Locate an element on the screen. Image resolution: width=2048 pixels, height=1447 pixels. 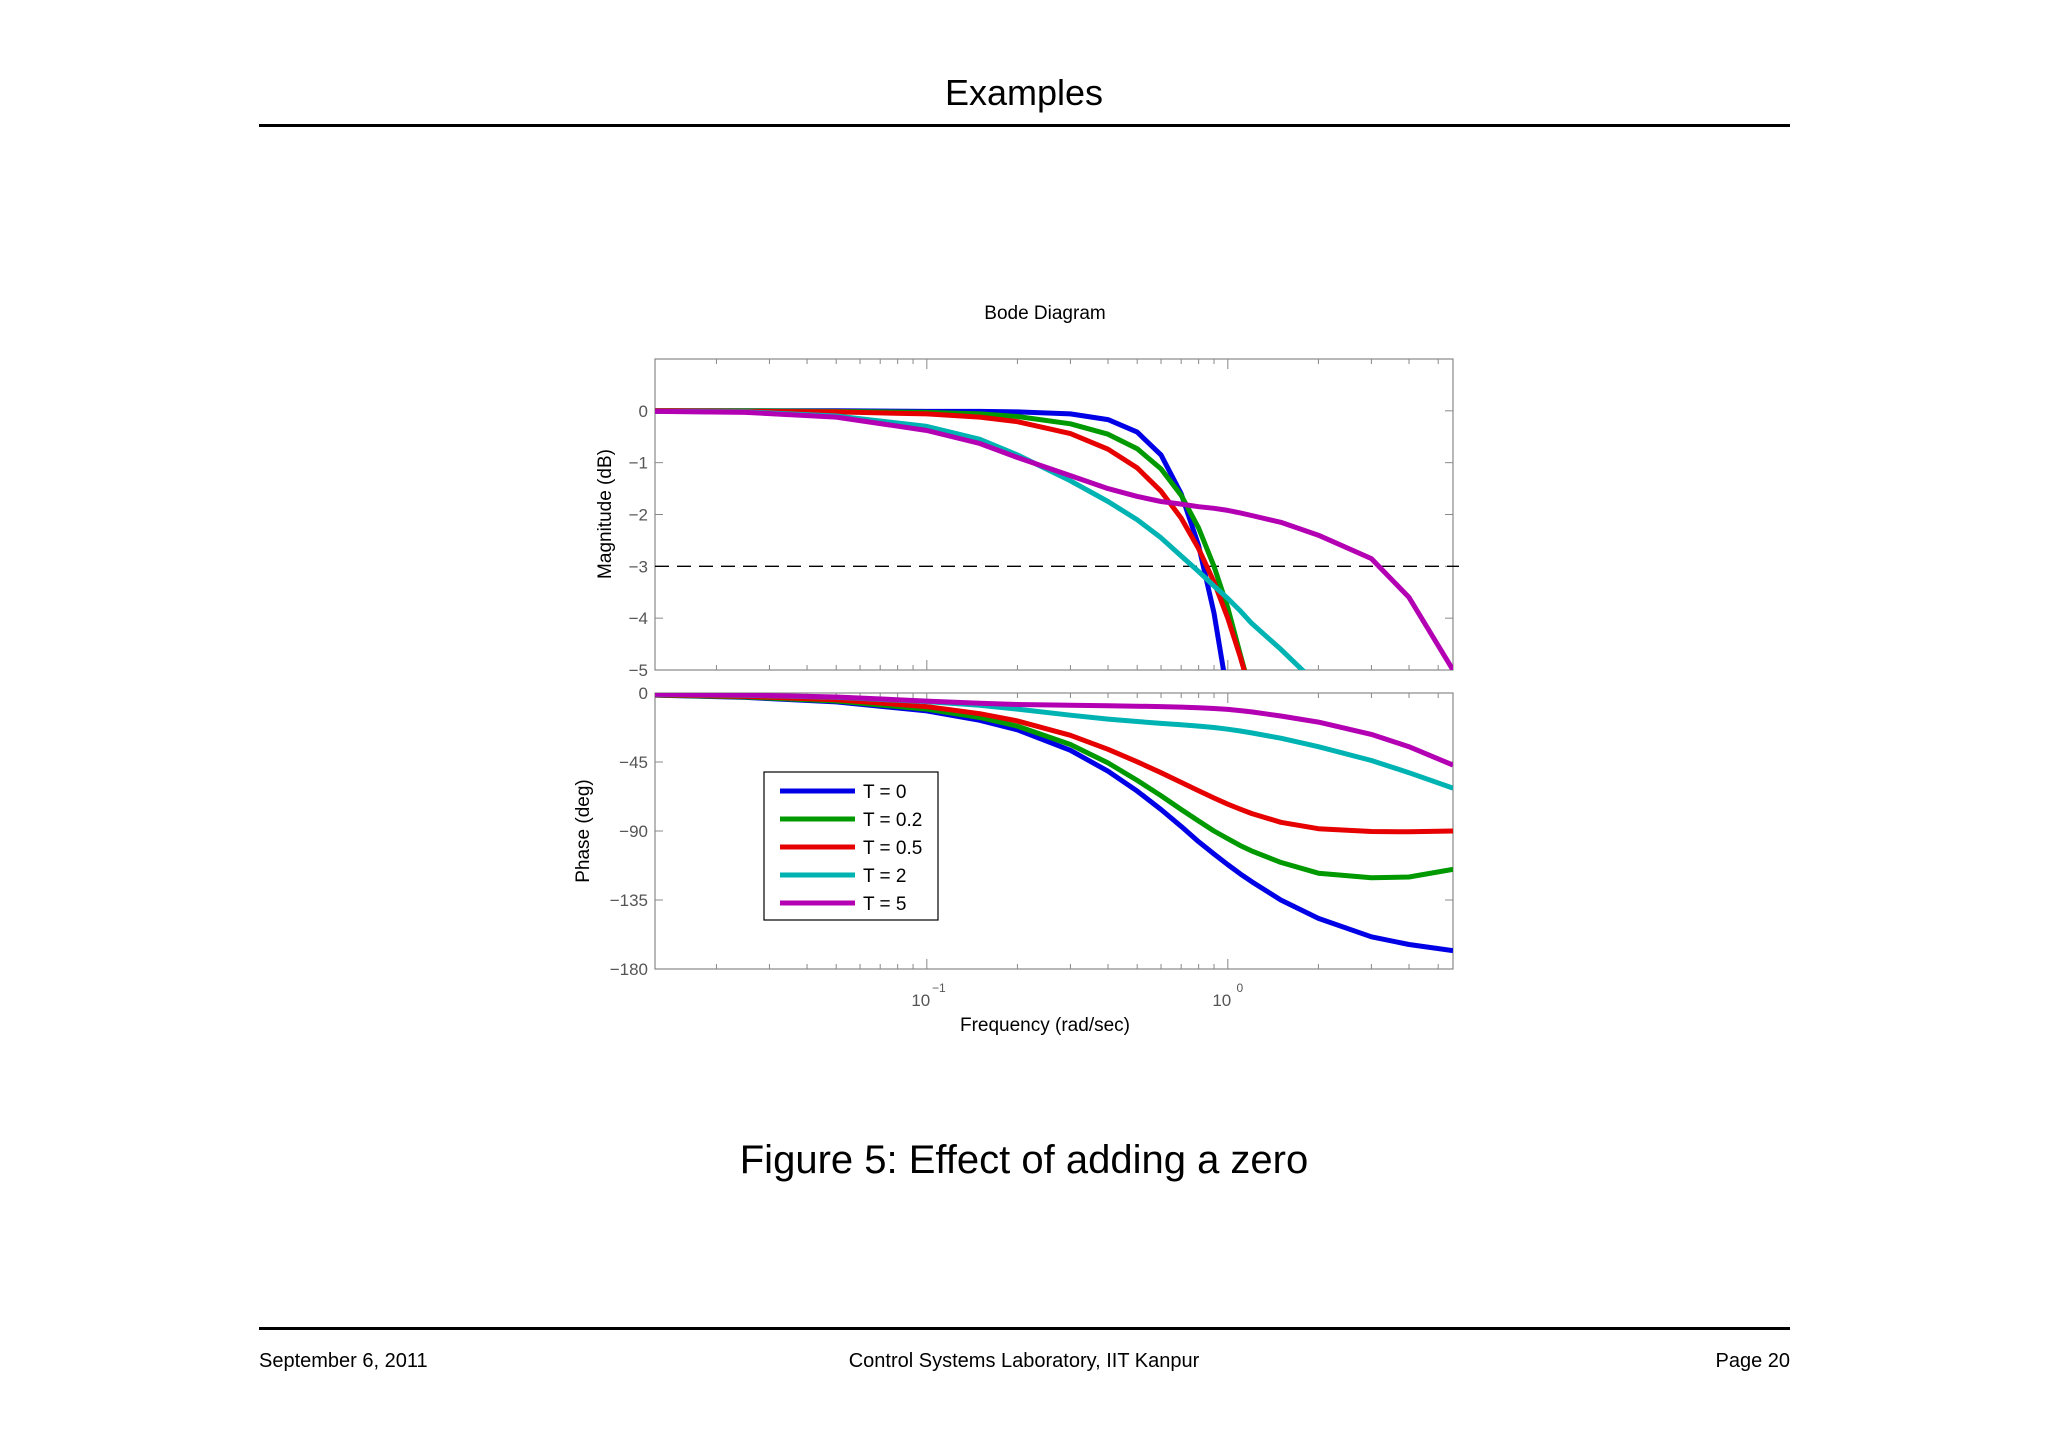
frequency-axis-label: Frequency (rad/sec) is located at coordinates (1045, 1025).